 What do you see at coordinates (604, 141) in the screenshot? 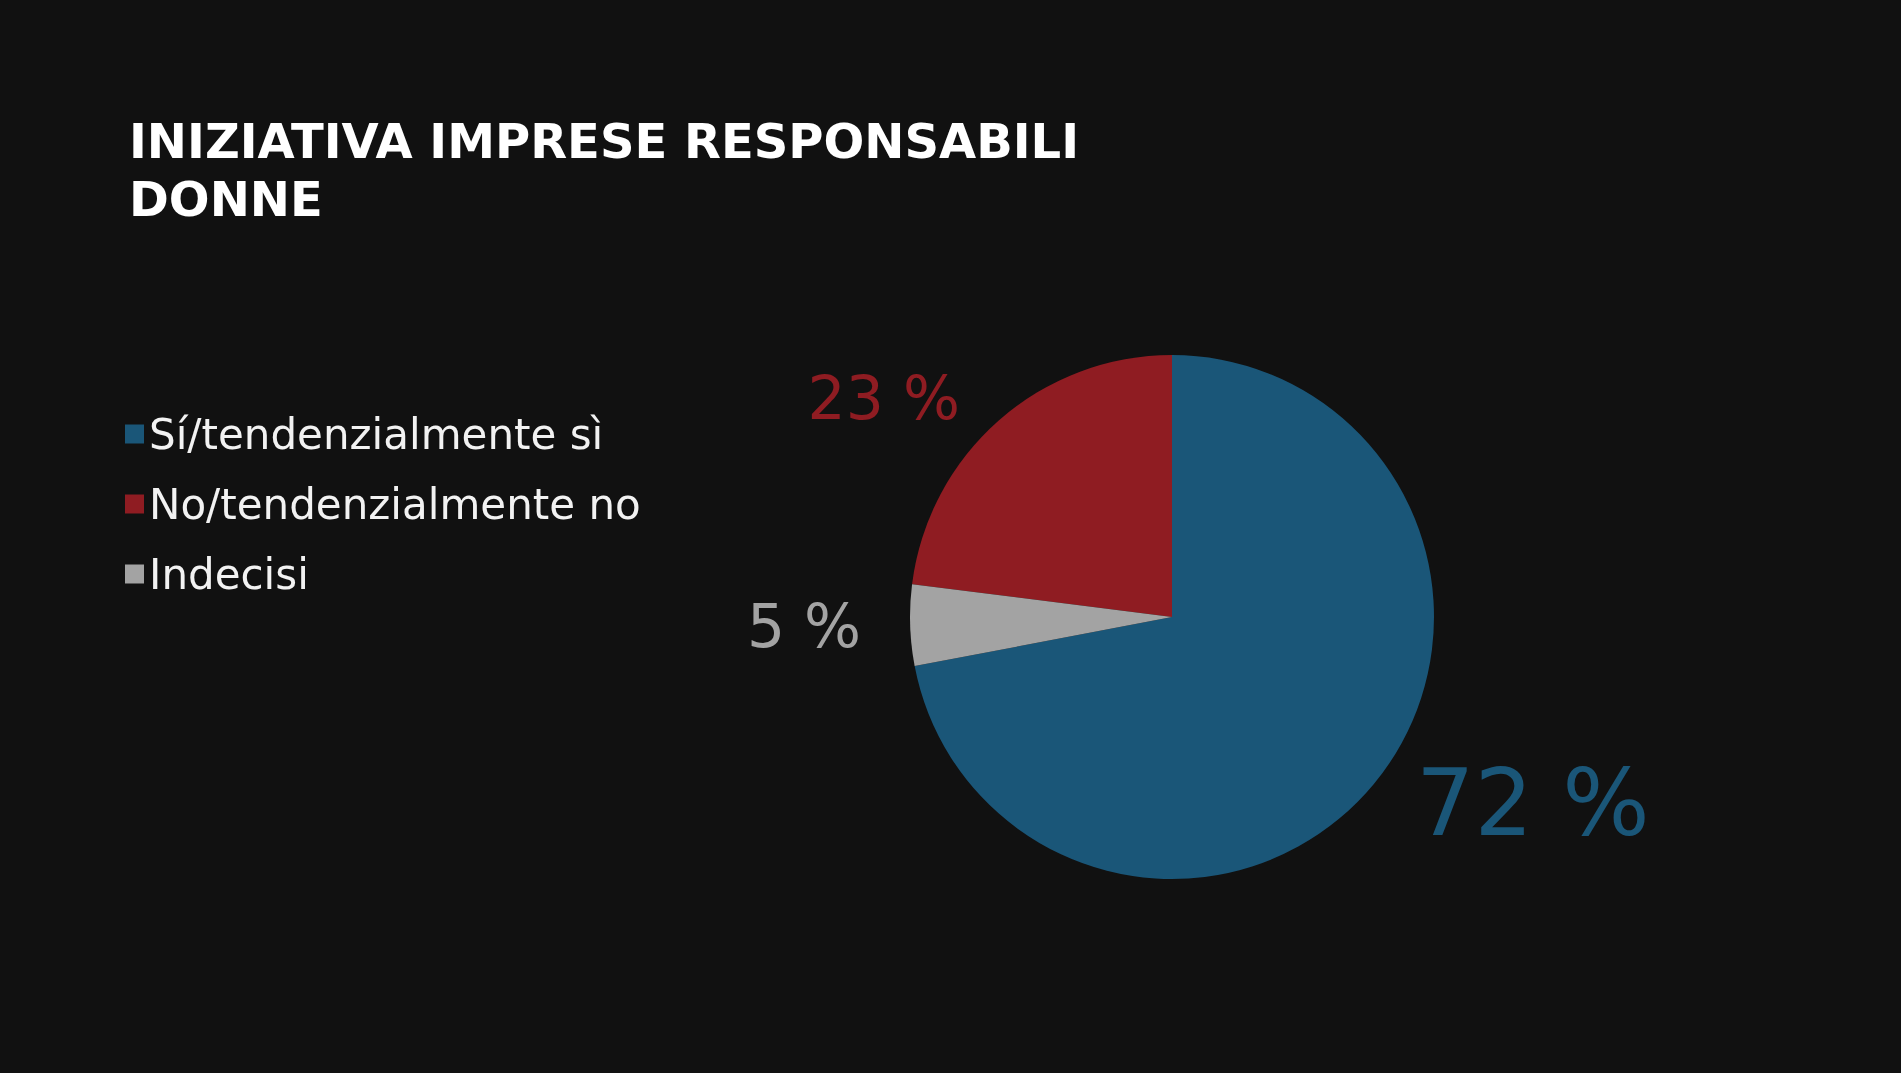
I see `chart-title: INIZIATIVA IMPRESE RESPONSABILI` at bounding box center [604, 141].